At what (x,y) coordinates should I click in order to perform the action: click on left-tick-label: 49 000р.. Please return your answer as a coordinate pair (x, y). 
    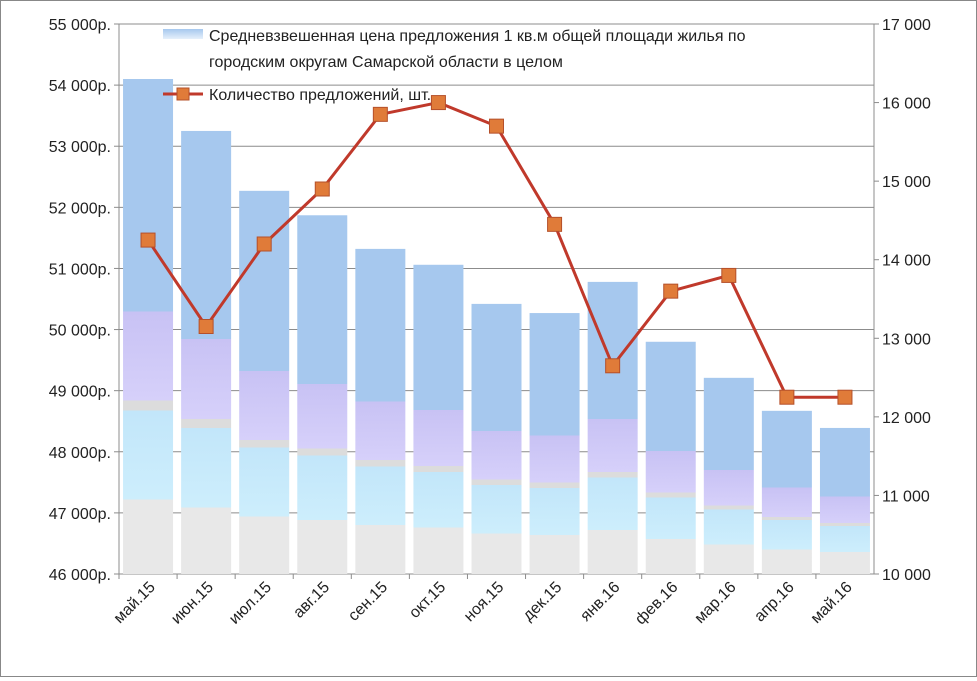
    Looking at the image, I should click on (80, 392).